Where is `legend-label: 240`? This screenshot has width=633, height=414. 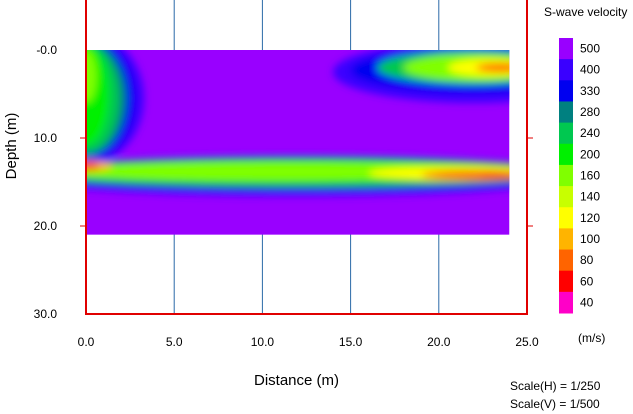
legend-label: 240 is located at coordinates (590, 133).